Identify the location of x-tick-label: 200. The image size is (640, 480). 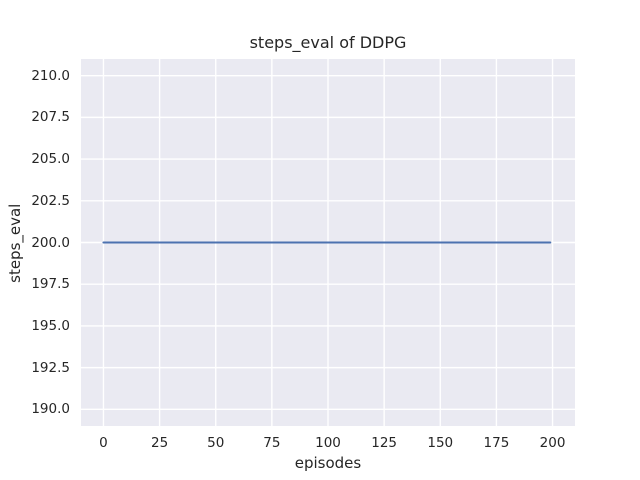
(552, 443).